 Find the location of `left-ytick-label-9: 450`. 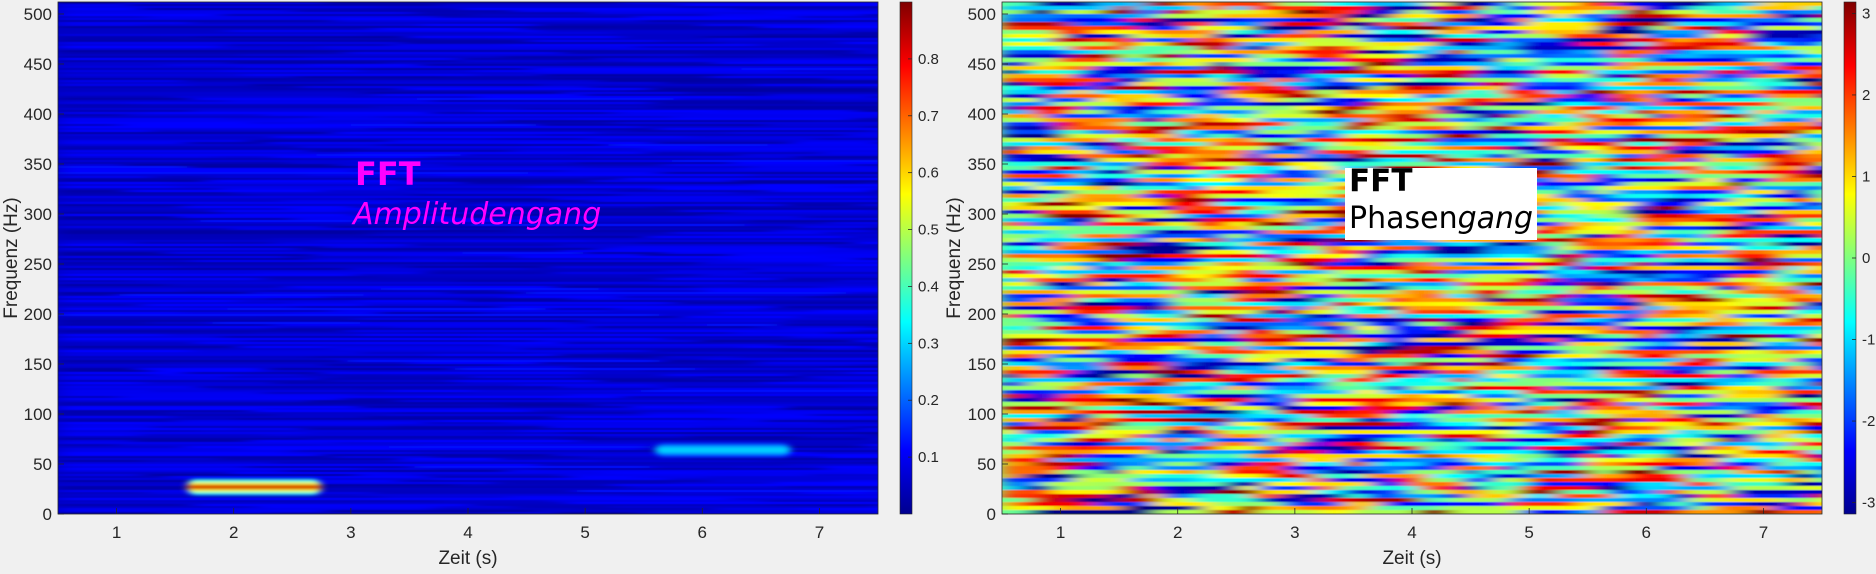

left-ytick-label-9: 450 is located at coordinates (38, 64).